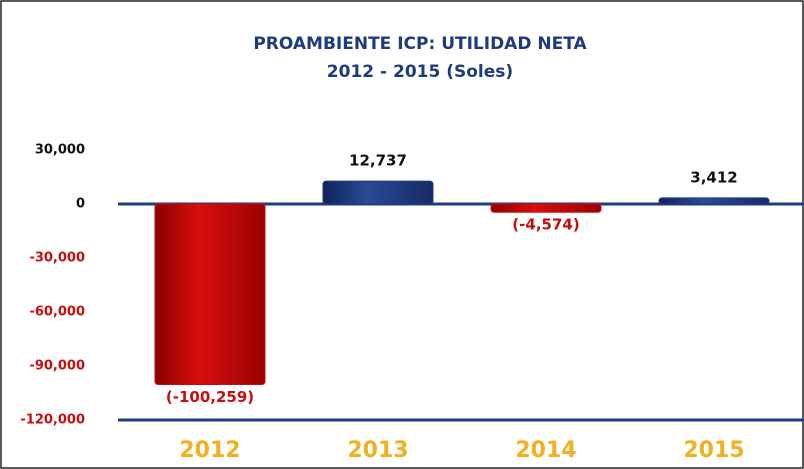 This screenshot has width=804, height=469. I want to click on value-label: 12,737, so click(378, 161).